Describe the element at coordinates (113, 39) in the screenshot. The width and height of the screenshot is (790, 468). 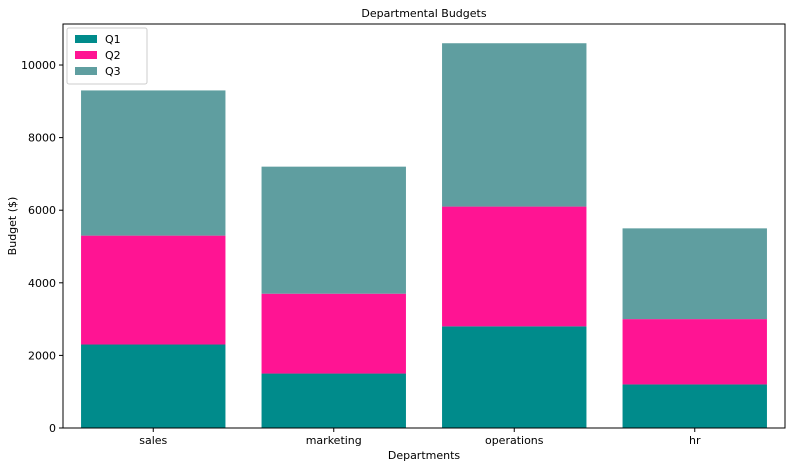
I see `legend-label-q1: Q1` at that location.